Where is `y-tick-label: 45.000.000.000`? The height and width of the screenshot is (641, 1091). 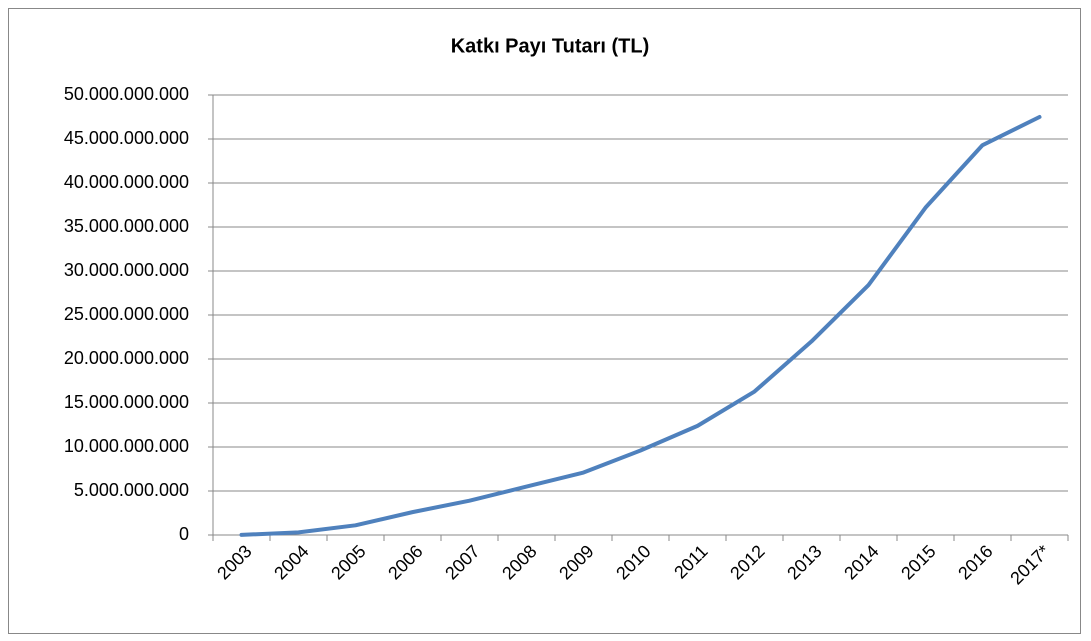
y-tick-label: 45.000.000.000 is located at coordinates (126, 138).